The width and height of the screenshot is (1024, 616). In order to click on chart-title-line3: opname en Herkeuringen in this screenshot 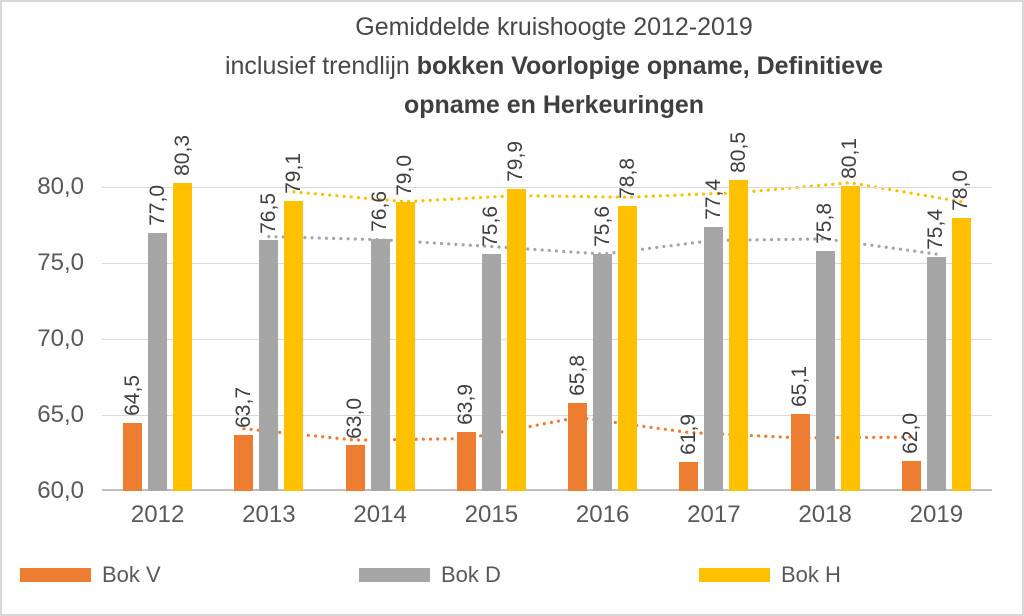, I will do `click(554, 105)`.